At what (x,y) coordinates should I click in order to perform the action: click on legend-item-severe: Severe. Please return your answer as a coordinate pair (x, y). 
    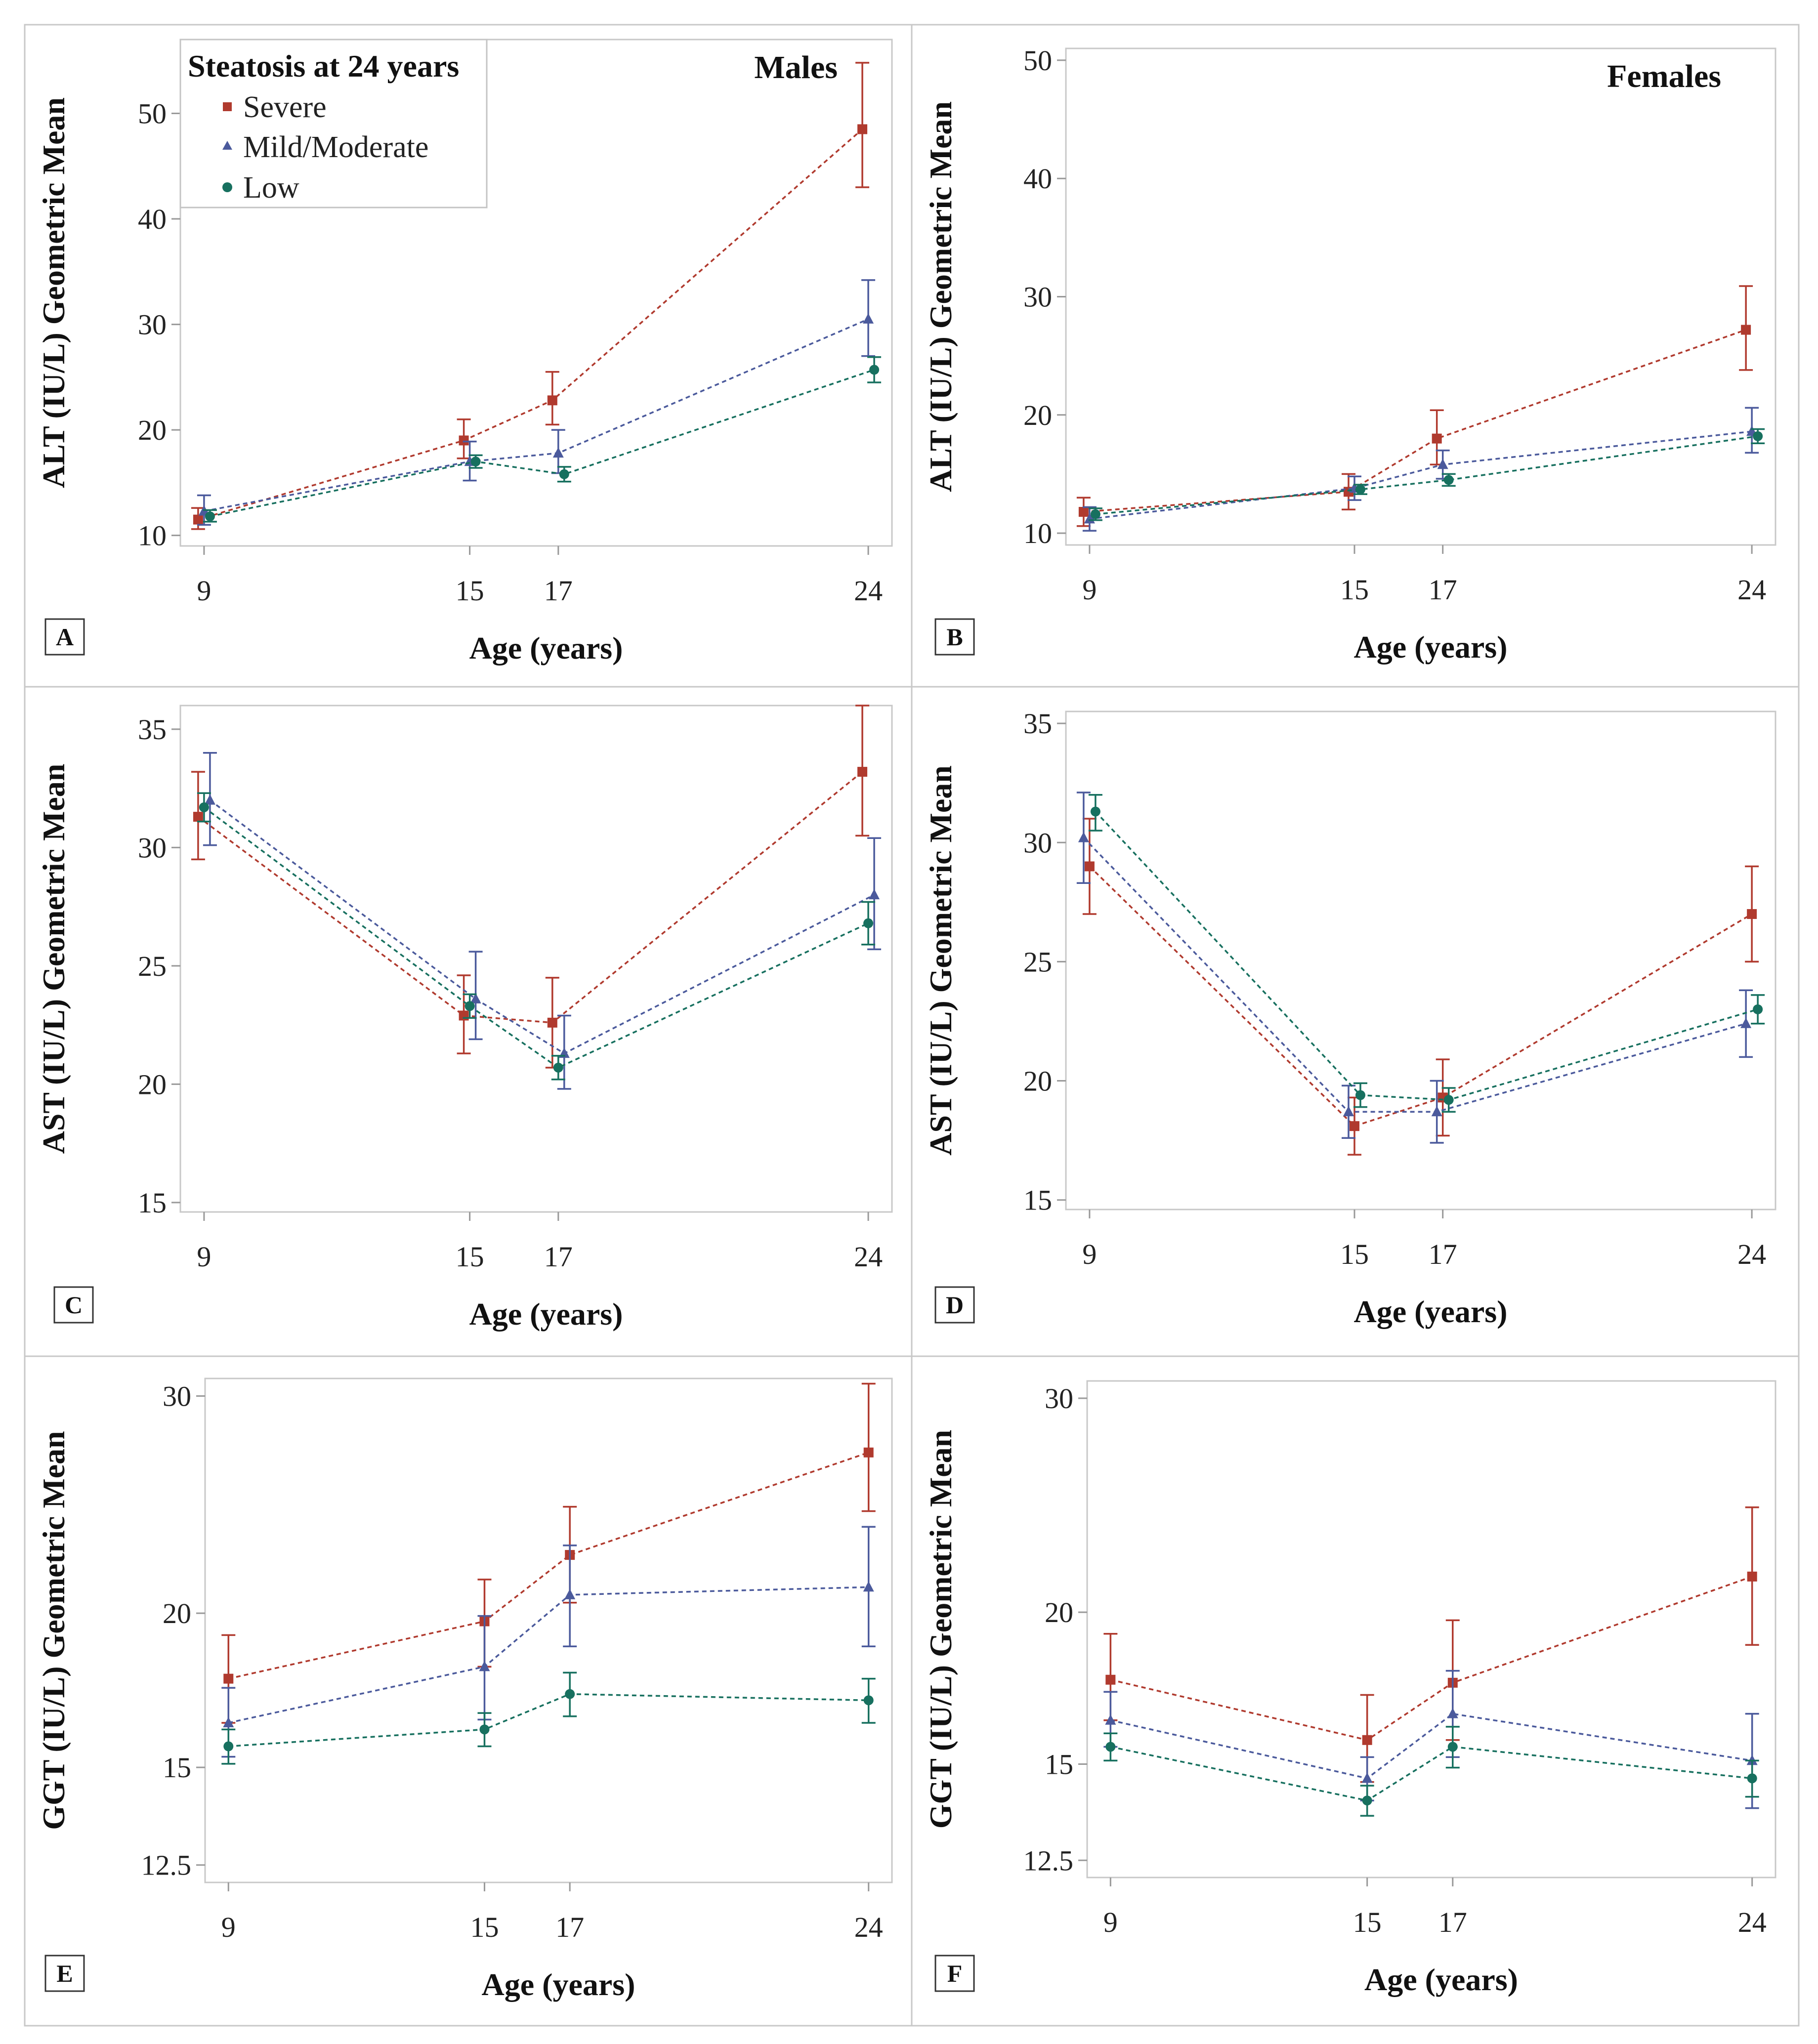
    Looking at the image, I should click on (275, 107).